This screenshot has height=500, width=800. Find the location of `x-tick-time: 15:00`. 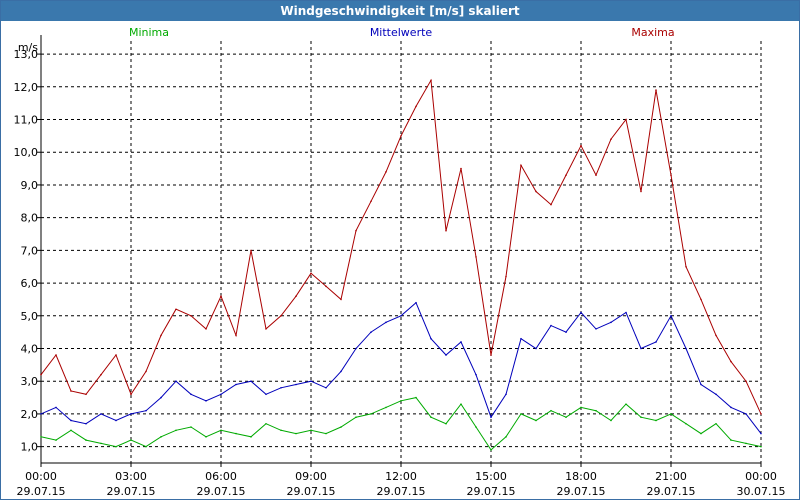

x-tick-time: 15:00 is located at coordinates (491, 476).